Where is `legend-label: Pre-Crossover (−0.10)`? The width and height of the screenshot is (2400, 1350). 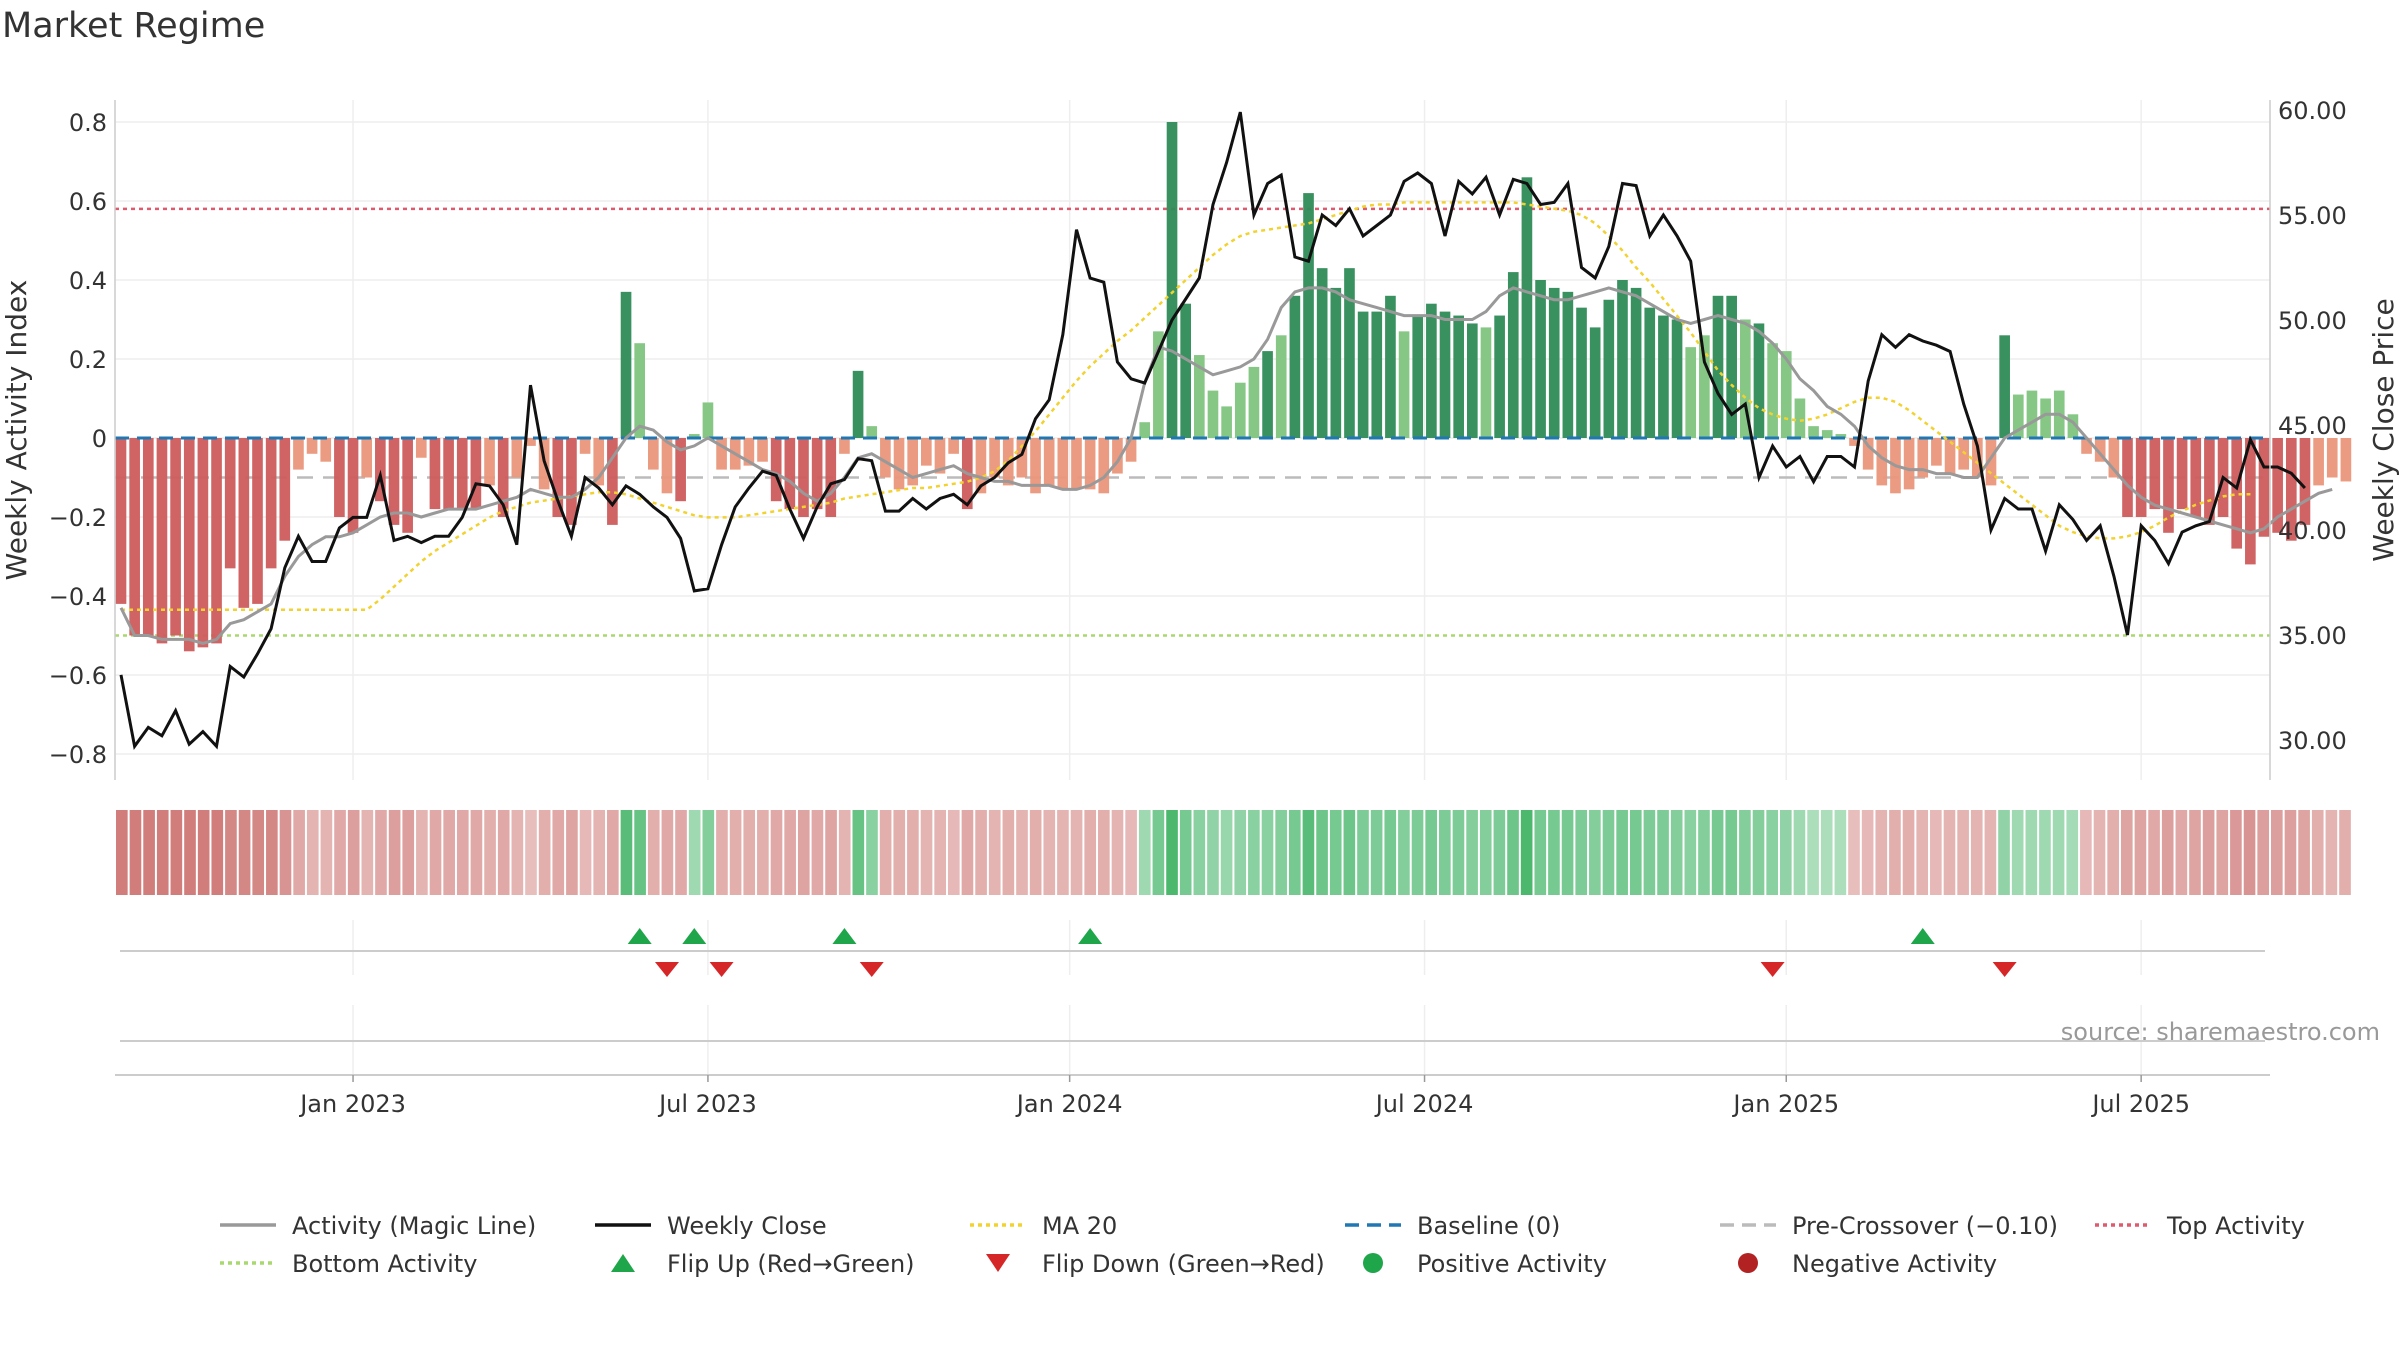
legend-label: Pre-Crossover (−0.10) is located at coordinates (1925, 1226).